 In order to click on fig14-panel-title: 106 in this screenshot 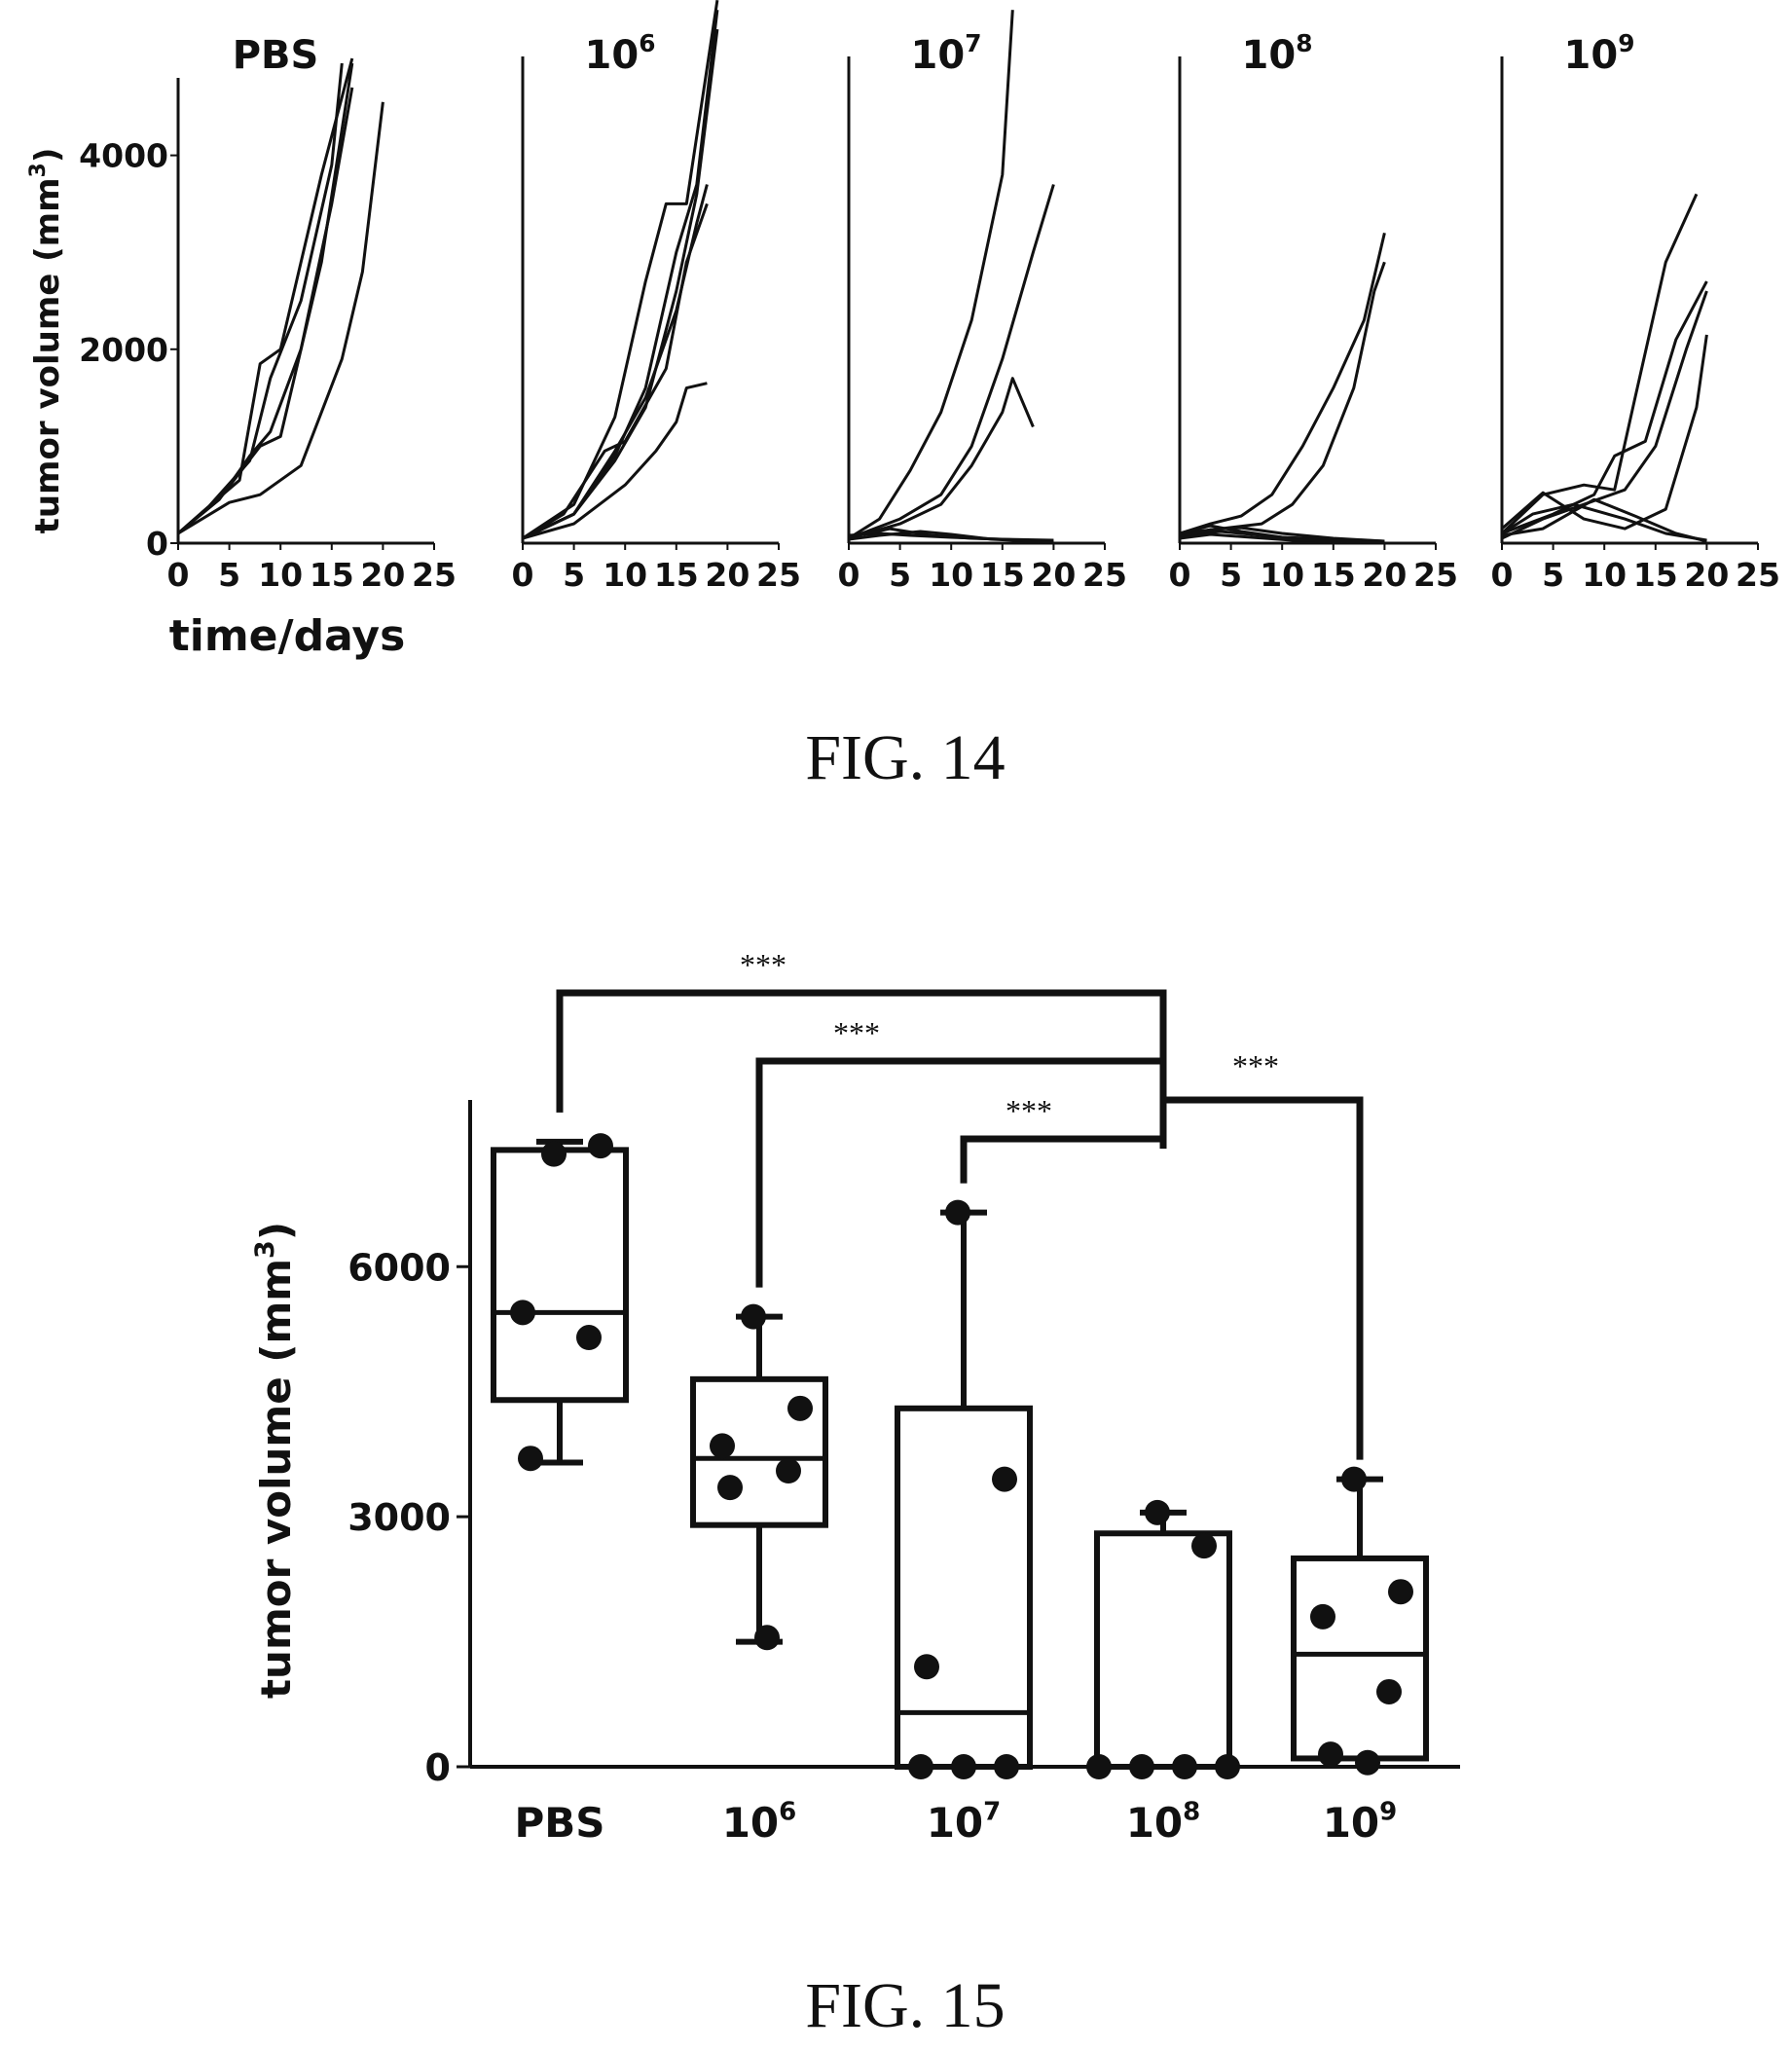, I will do `click(620, 53)`.